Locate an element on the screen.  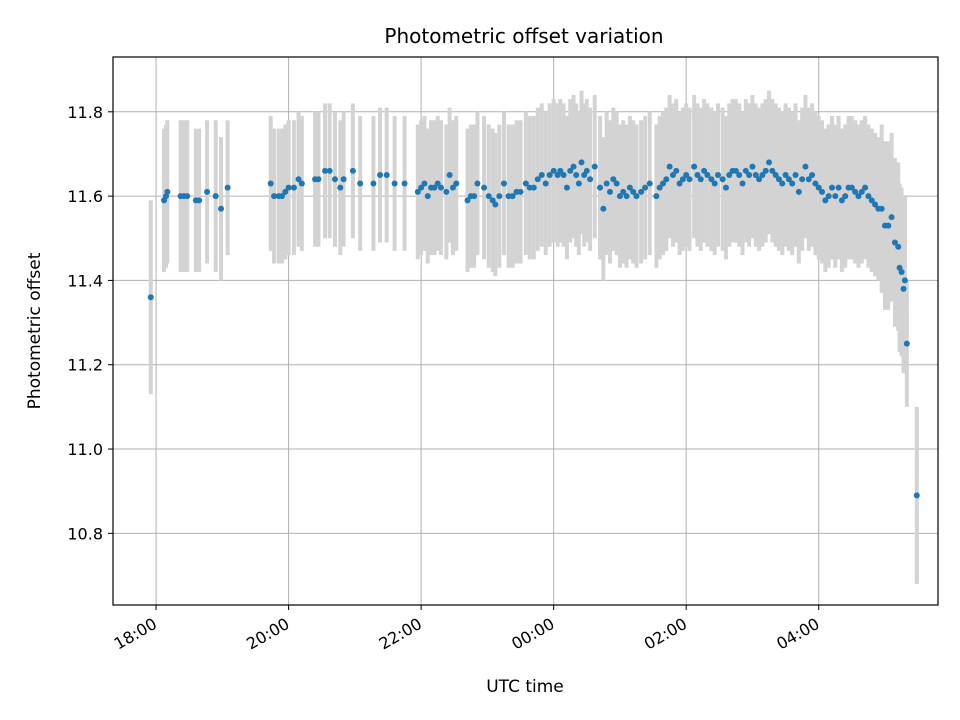
x-tick-label: 04:00 is located at coordinates (797, 634).